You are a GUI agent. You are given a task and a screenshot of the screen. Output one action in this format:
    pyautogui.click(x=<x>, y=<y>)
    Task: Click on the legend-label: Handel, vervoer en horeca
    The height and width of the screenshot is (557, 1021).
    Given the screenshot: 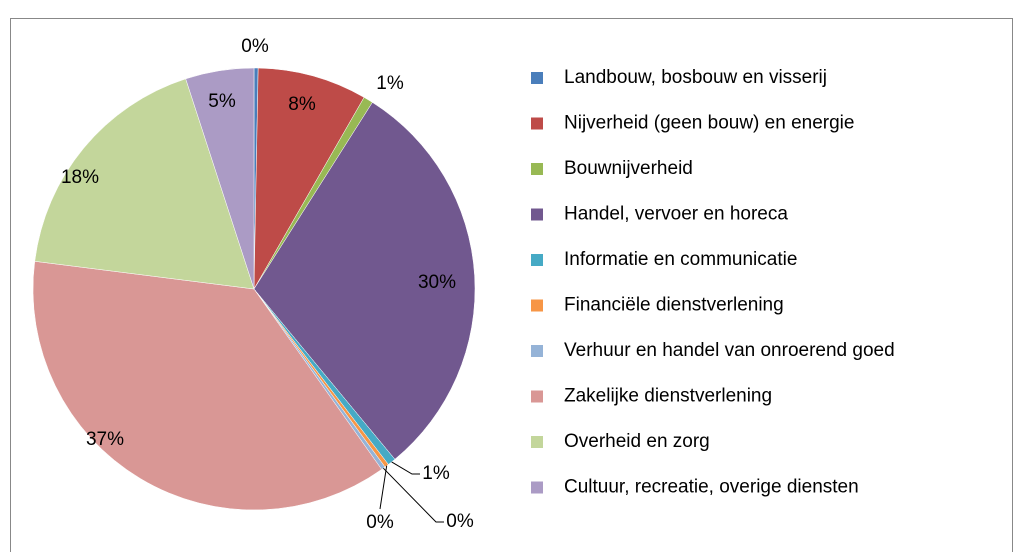 What is the action you would take?
    pyautogui.click(x=676, y=214)
    